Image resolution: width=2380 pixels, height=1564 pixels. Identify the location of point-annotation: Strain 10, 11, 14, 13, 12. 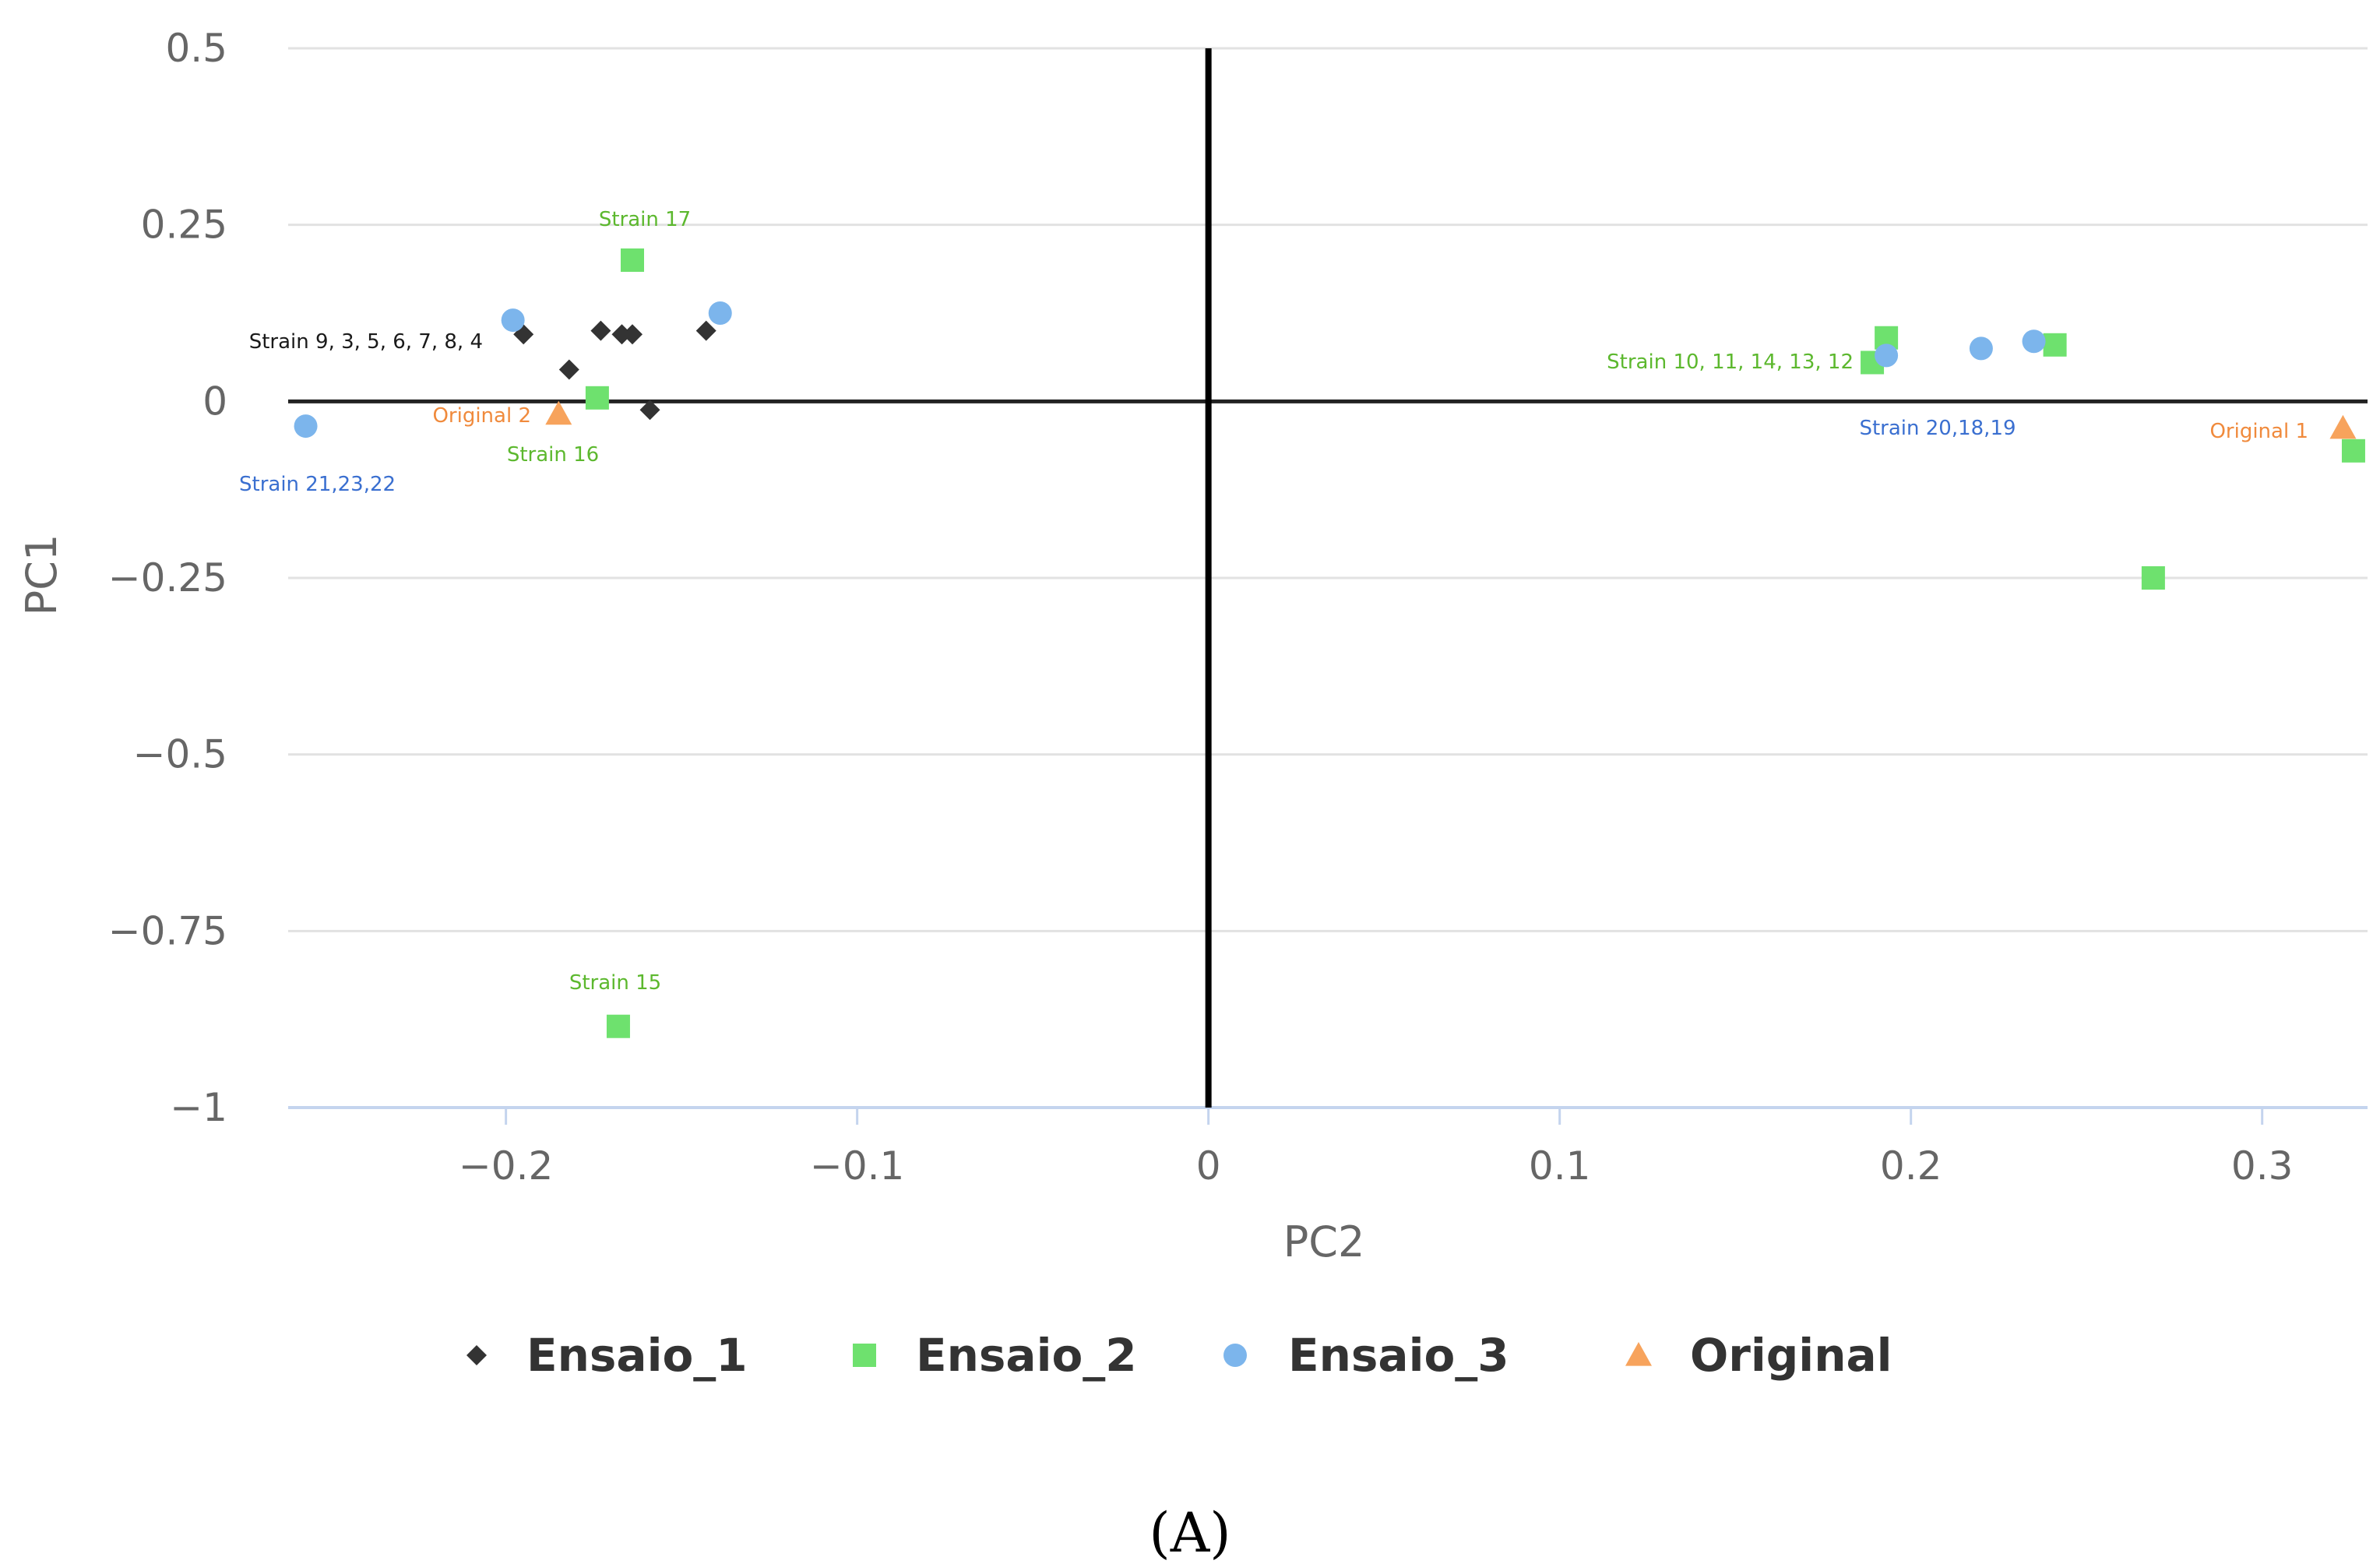
(1730, 362).